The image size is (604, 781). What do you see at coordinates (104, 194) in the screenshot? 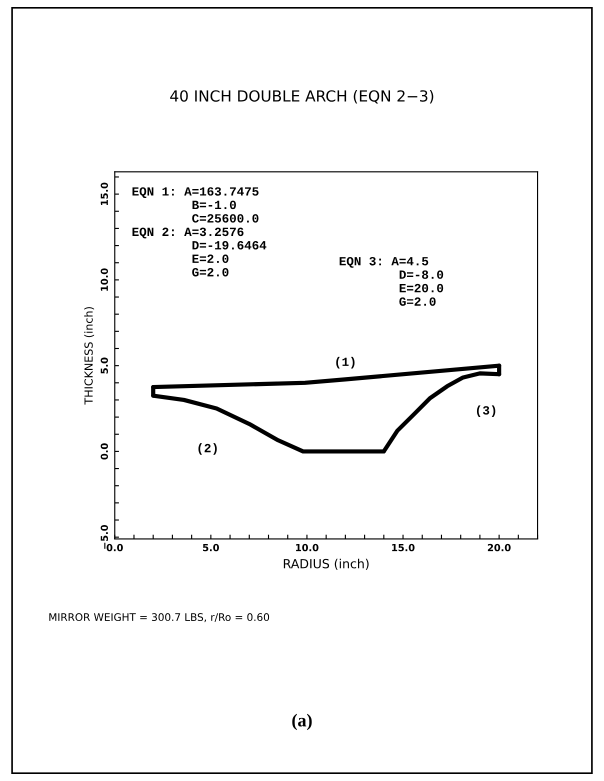
I see `y-tick-label: 15.0` at bounding box center [104, 194].